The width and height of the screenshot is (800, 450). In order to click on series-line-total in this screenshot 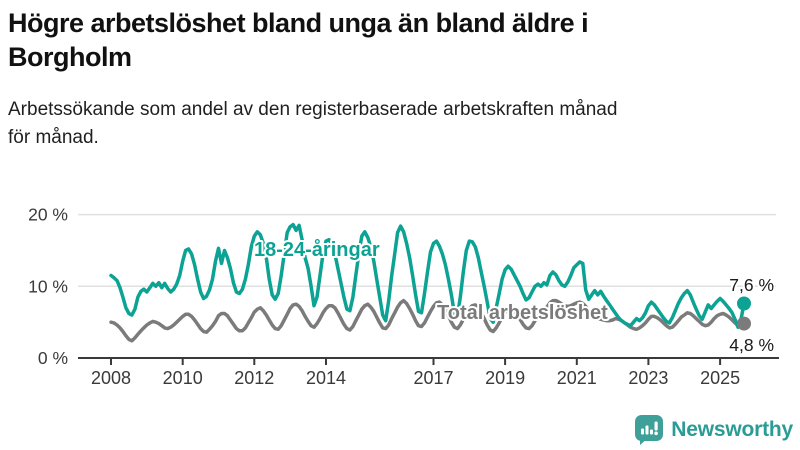, I will do `click(427, 320)`.